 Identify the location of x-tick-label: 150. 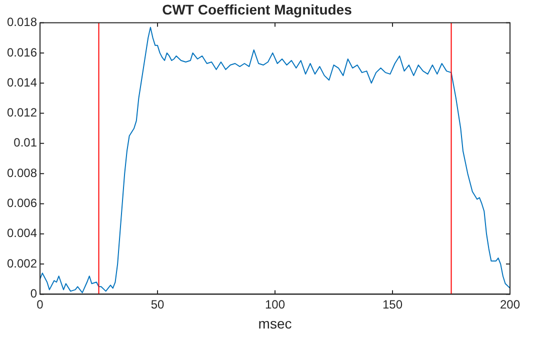
(392, 305).